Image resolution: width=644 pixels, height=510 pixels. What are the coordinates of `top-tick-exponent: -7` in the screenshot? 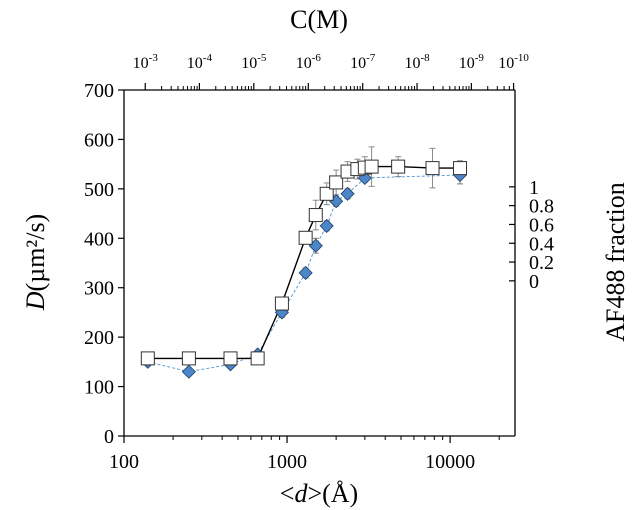 It's located at (371, 58).